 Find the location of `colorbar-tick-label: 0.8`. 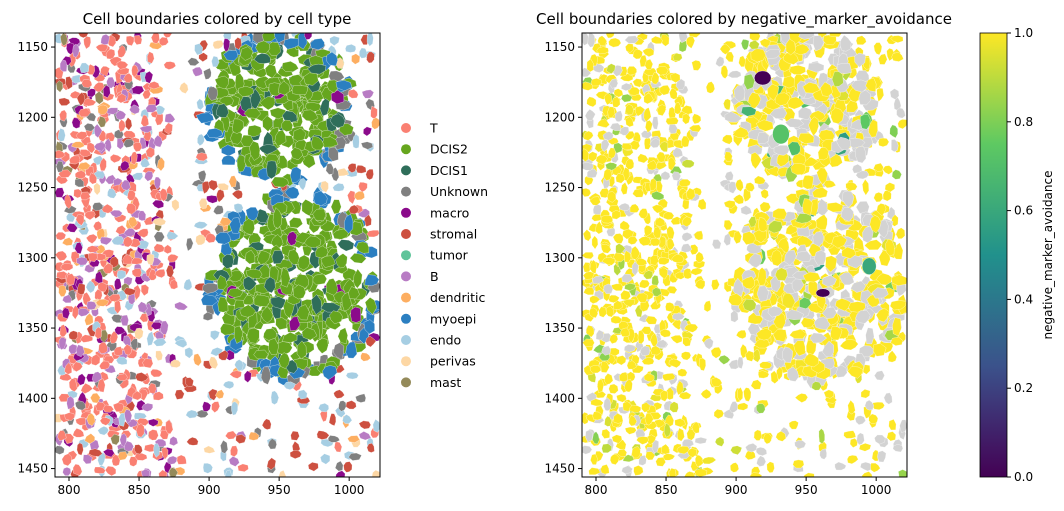

colorbar-tick-label: 0.8 is located at coordinates (1023, 122).